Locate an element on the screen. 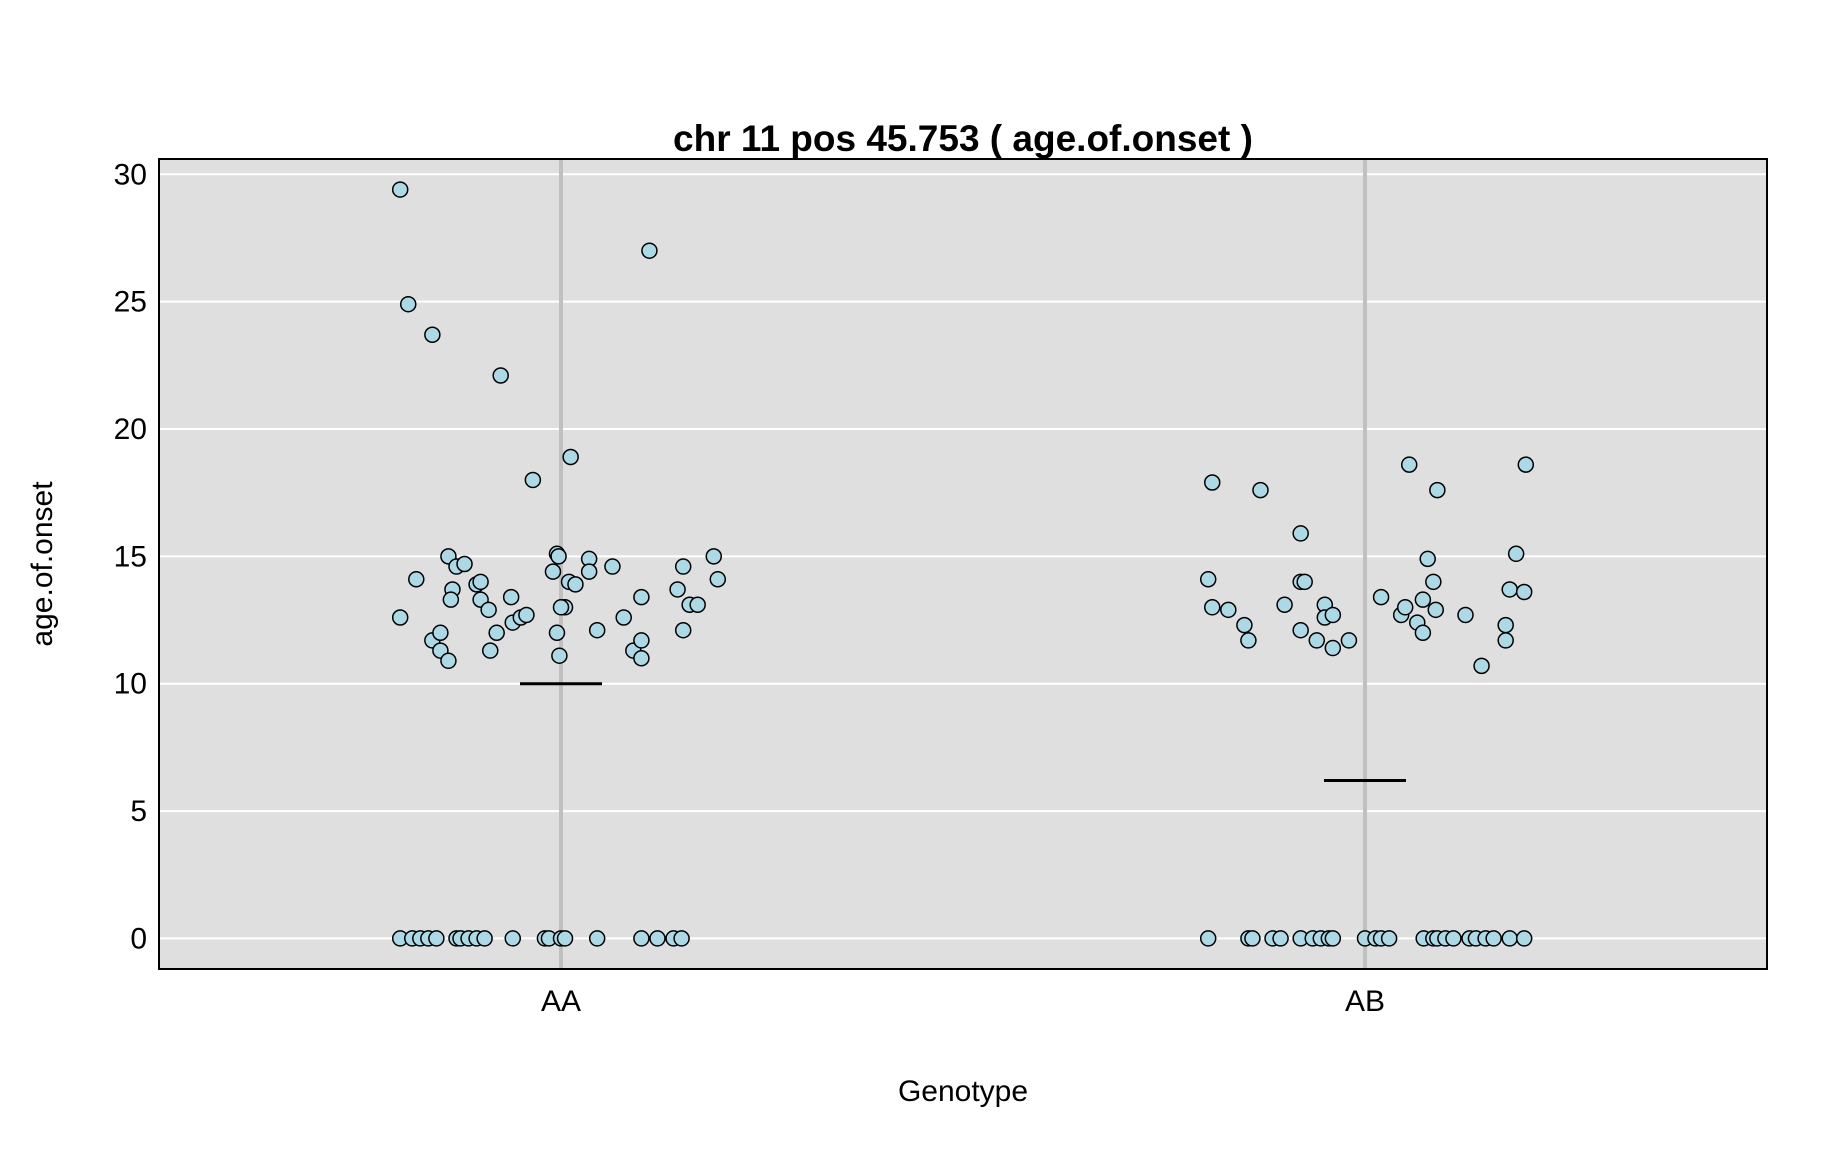 The width and height of the screenshot is (1824, 1157). y-tick-labels: 0 5 10 15 20 25 30 is located at coordinates (130, 556).